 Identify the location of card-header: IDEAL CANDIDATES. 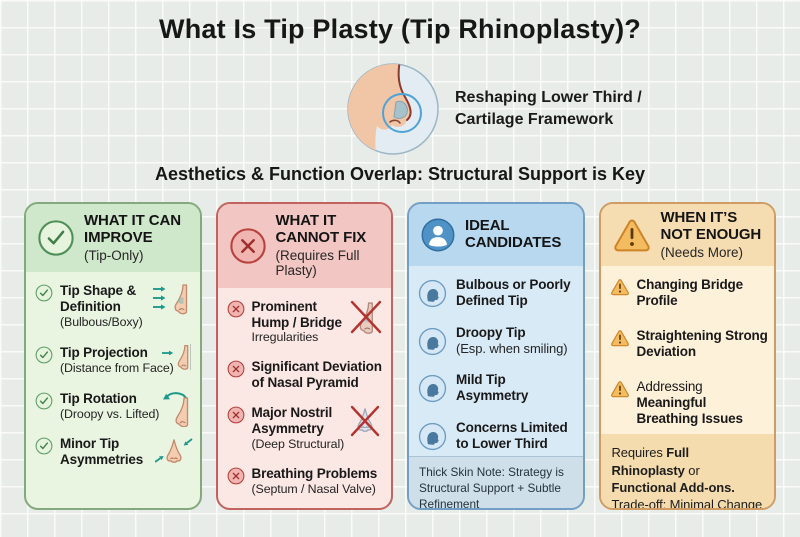
(496, 235).